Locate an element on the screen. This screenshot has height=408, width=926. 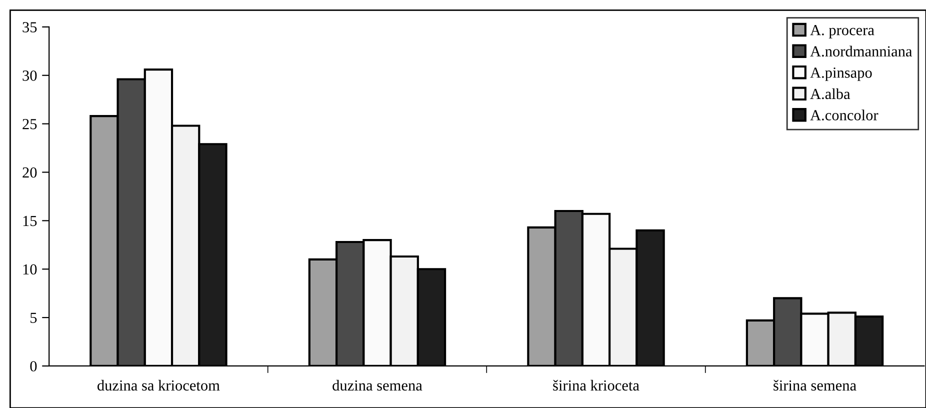
y-tick-label: 30 is located at coordinates (29, 75).